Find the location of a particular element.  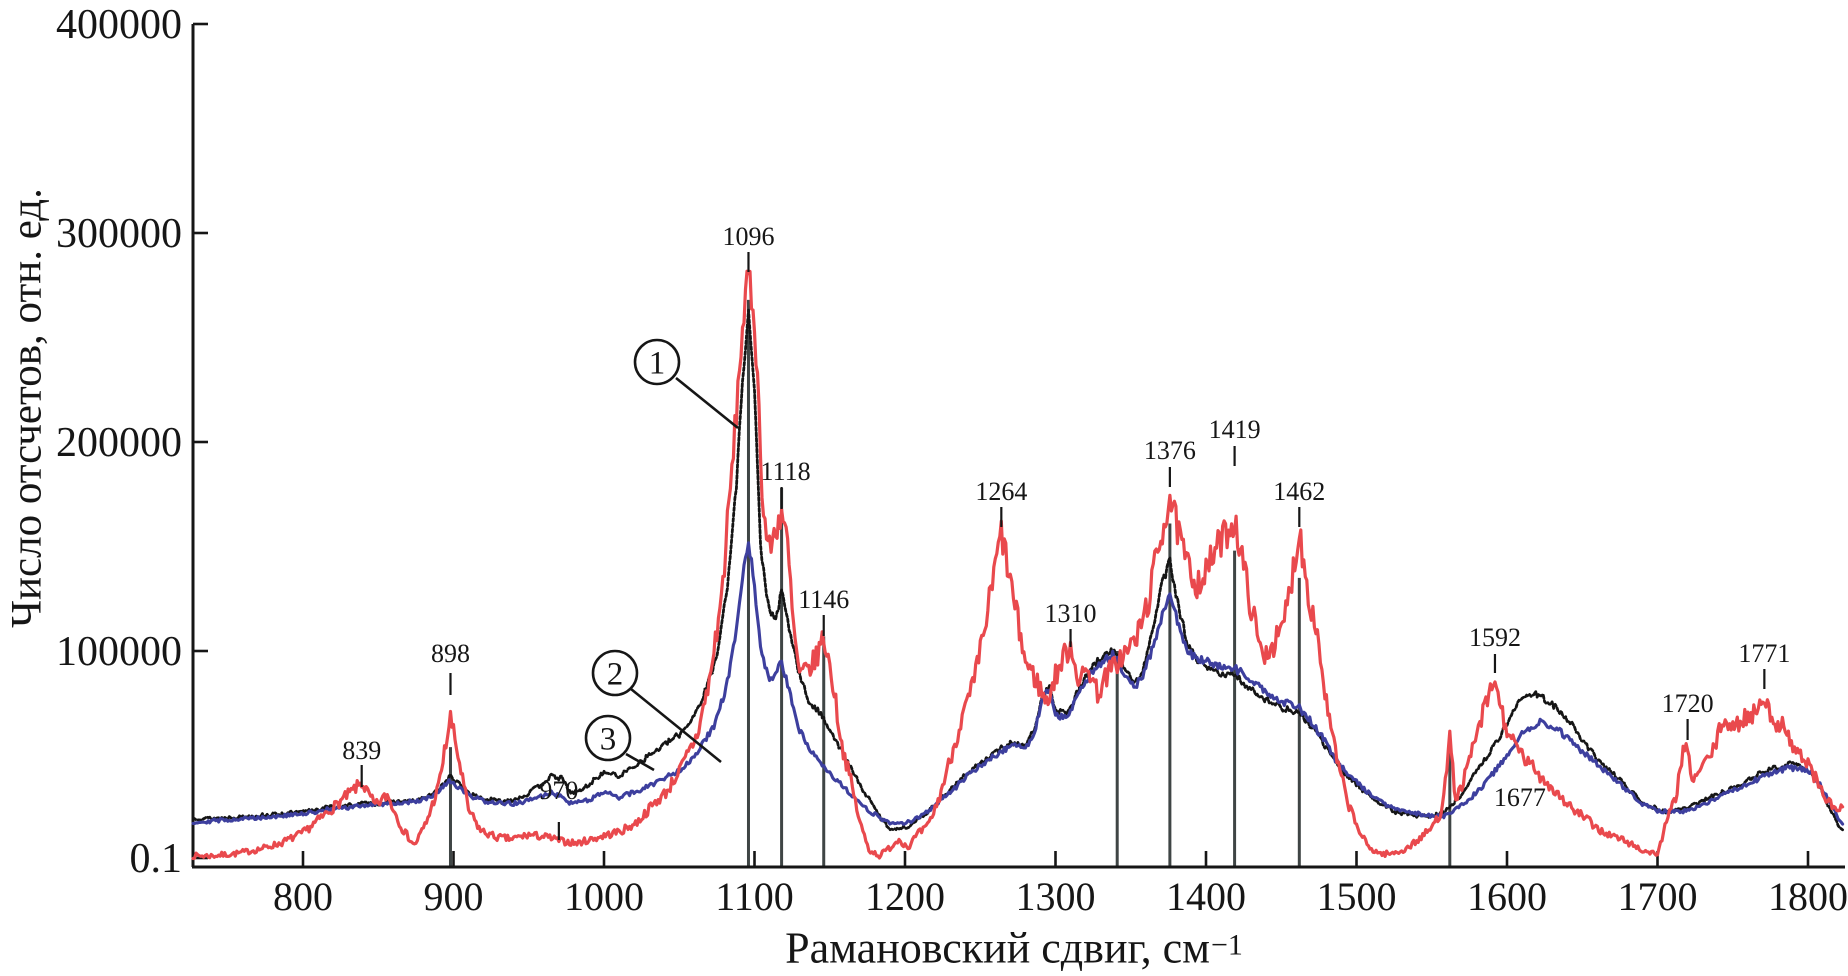

x-tick-label-1800: 1800 is located at coordinates (1808, 896).